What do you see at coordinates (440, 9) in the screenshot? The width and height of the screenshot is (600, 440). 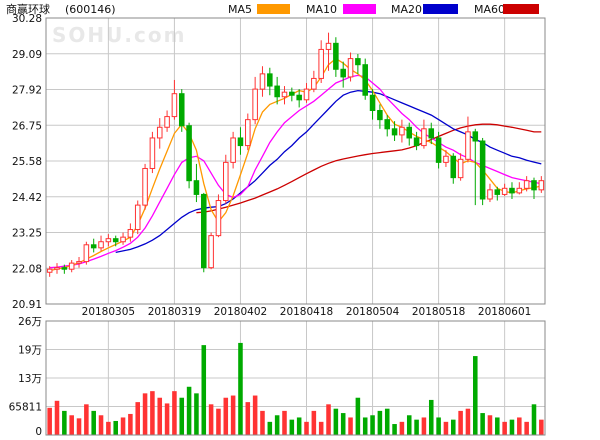 I see `legend-ma20-swatch` at bounding box center [440, 9].